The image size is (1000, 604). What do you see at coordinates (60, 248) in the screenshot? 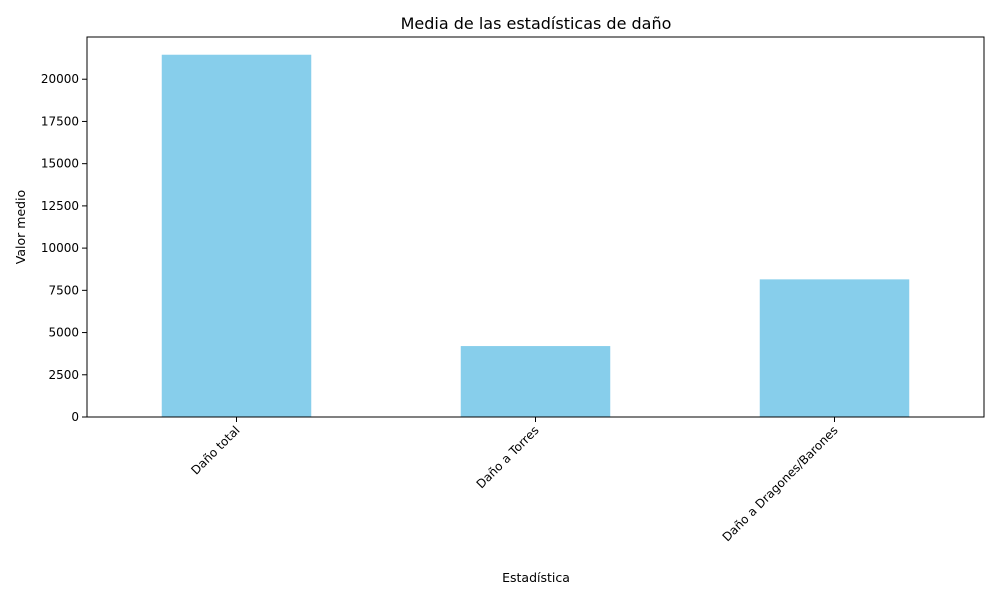
I see `y-tick-label: 10000` at bounding box center [60, 248].